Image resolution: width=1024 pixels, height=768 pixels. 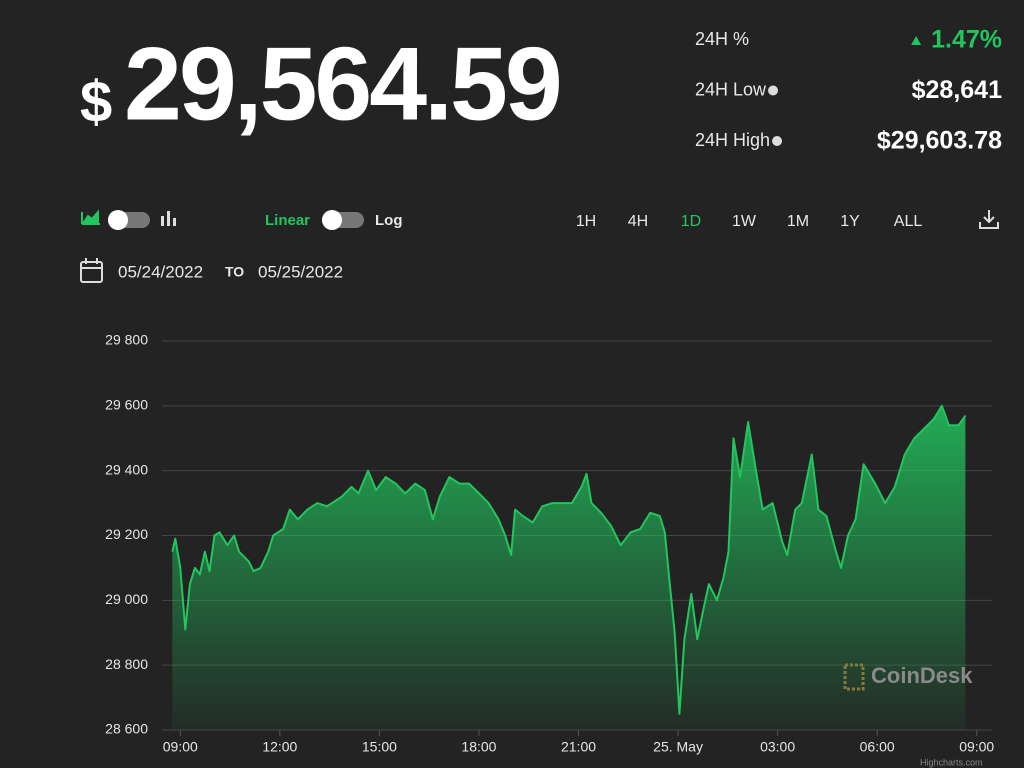 I want to click on range-button: 1M, so click(x=798, y=221).